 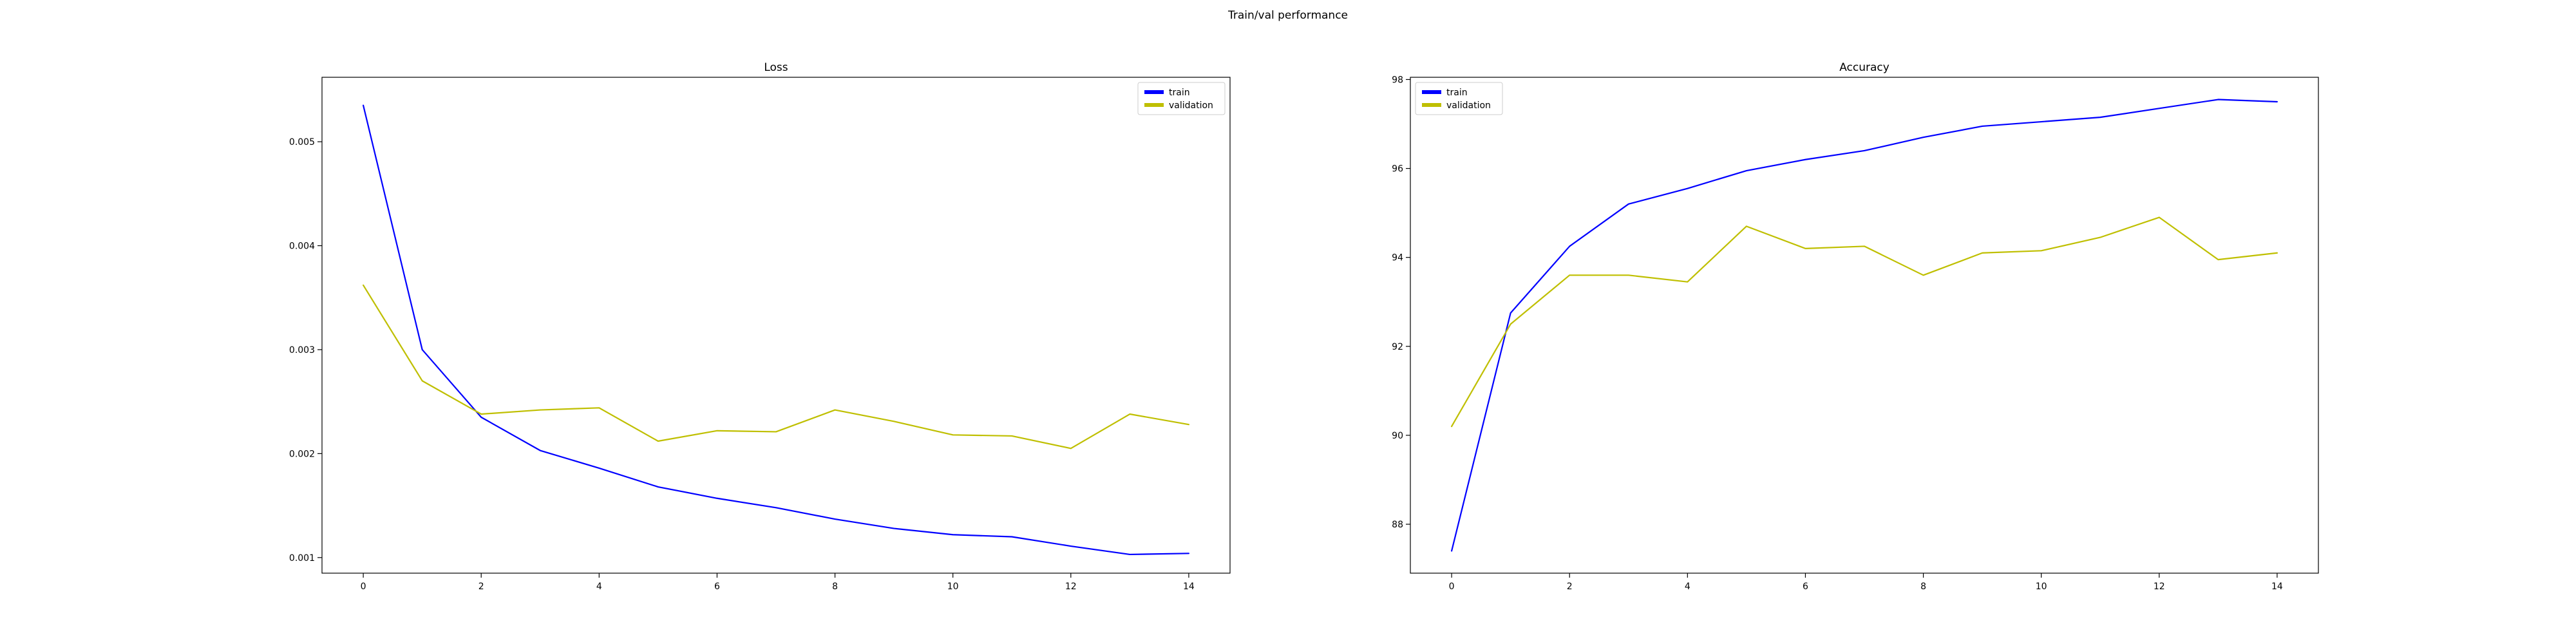 I want to click on accuracy-legend: train validation, so click(x=1459, y=99).